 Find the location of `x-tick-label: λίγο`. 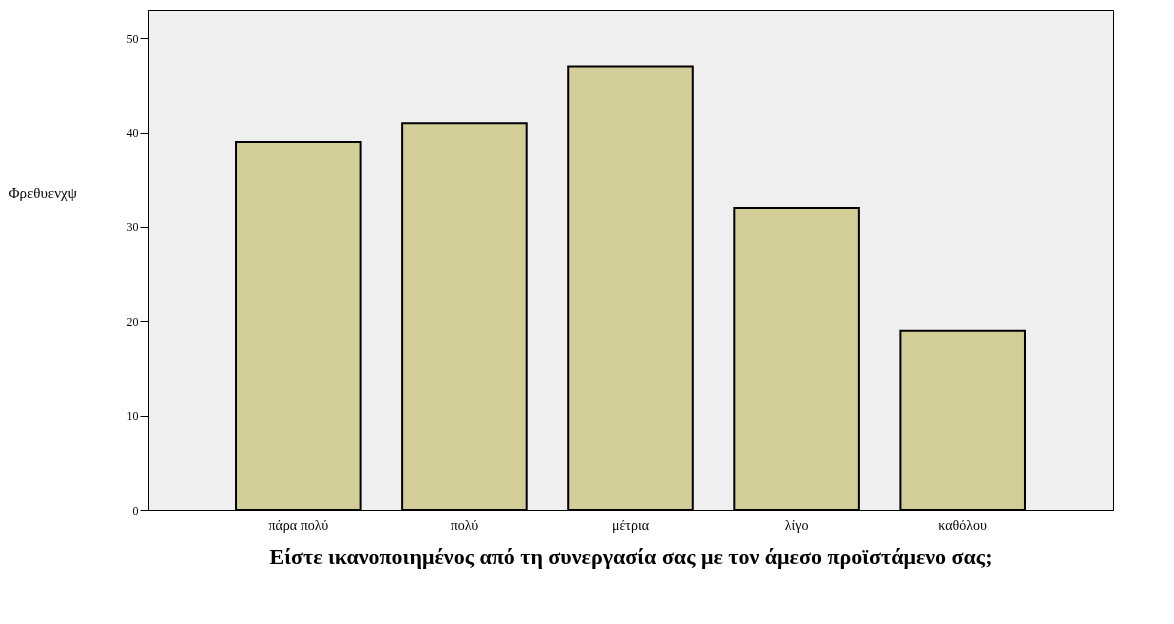

x-tick-label: λίγο is located at coordinates (796, 525).